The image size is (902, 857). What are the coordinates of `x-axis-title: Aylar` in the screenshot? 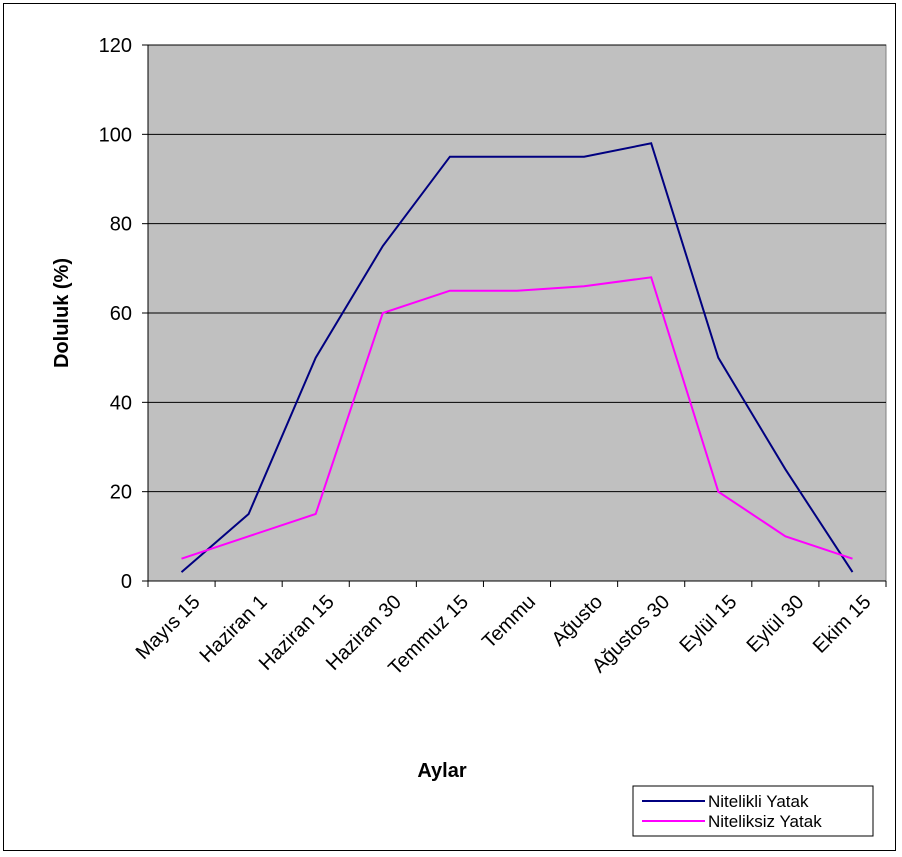 It's located at (442, 771).